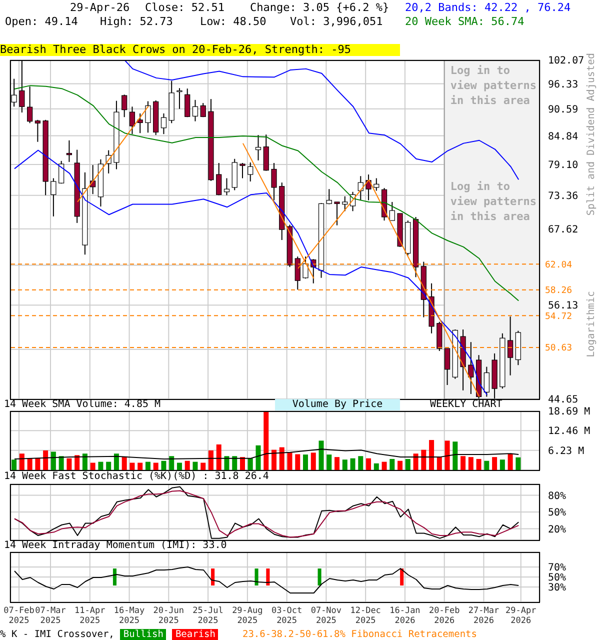 The width and height of the screenshot is (600, 640). What do you see at coordinates (200, 49) in the screenshot?
I see `text: Bearish Three Black Crows on 20-Feb-26, Strength: -95` at bounding box center [200, 49].